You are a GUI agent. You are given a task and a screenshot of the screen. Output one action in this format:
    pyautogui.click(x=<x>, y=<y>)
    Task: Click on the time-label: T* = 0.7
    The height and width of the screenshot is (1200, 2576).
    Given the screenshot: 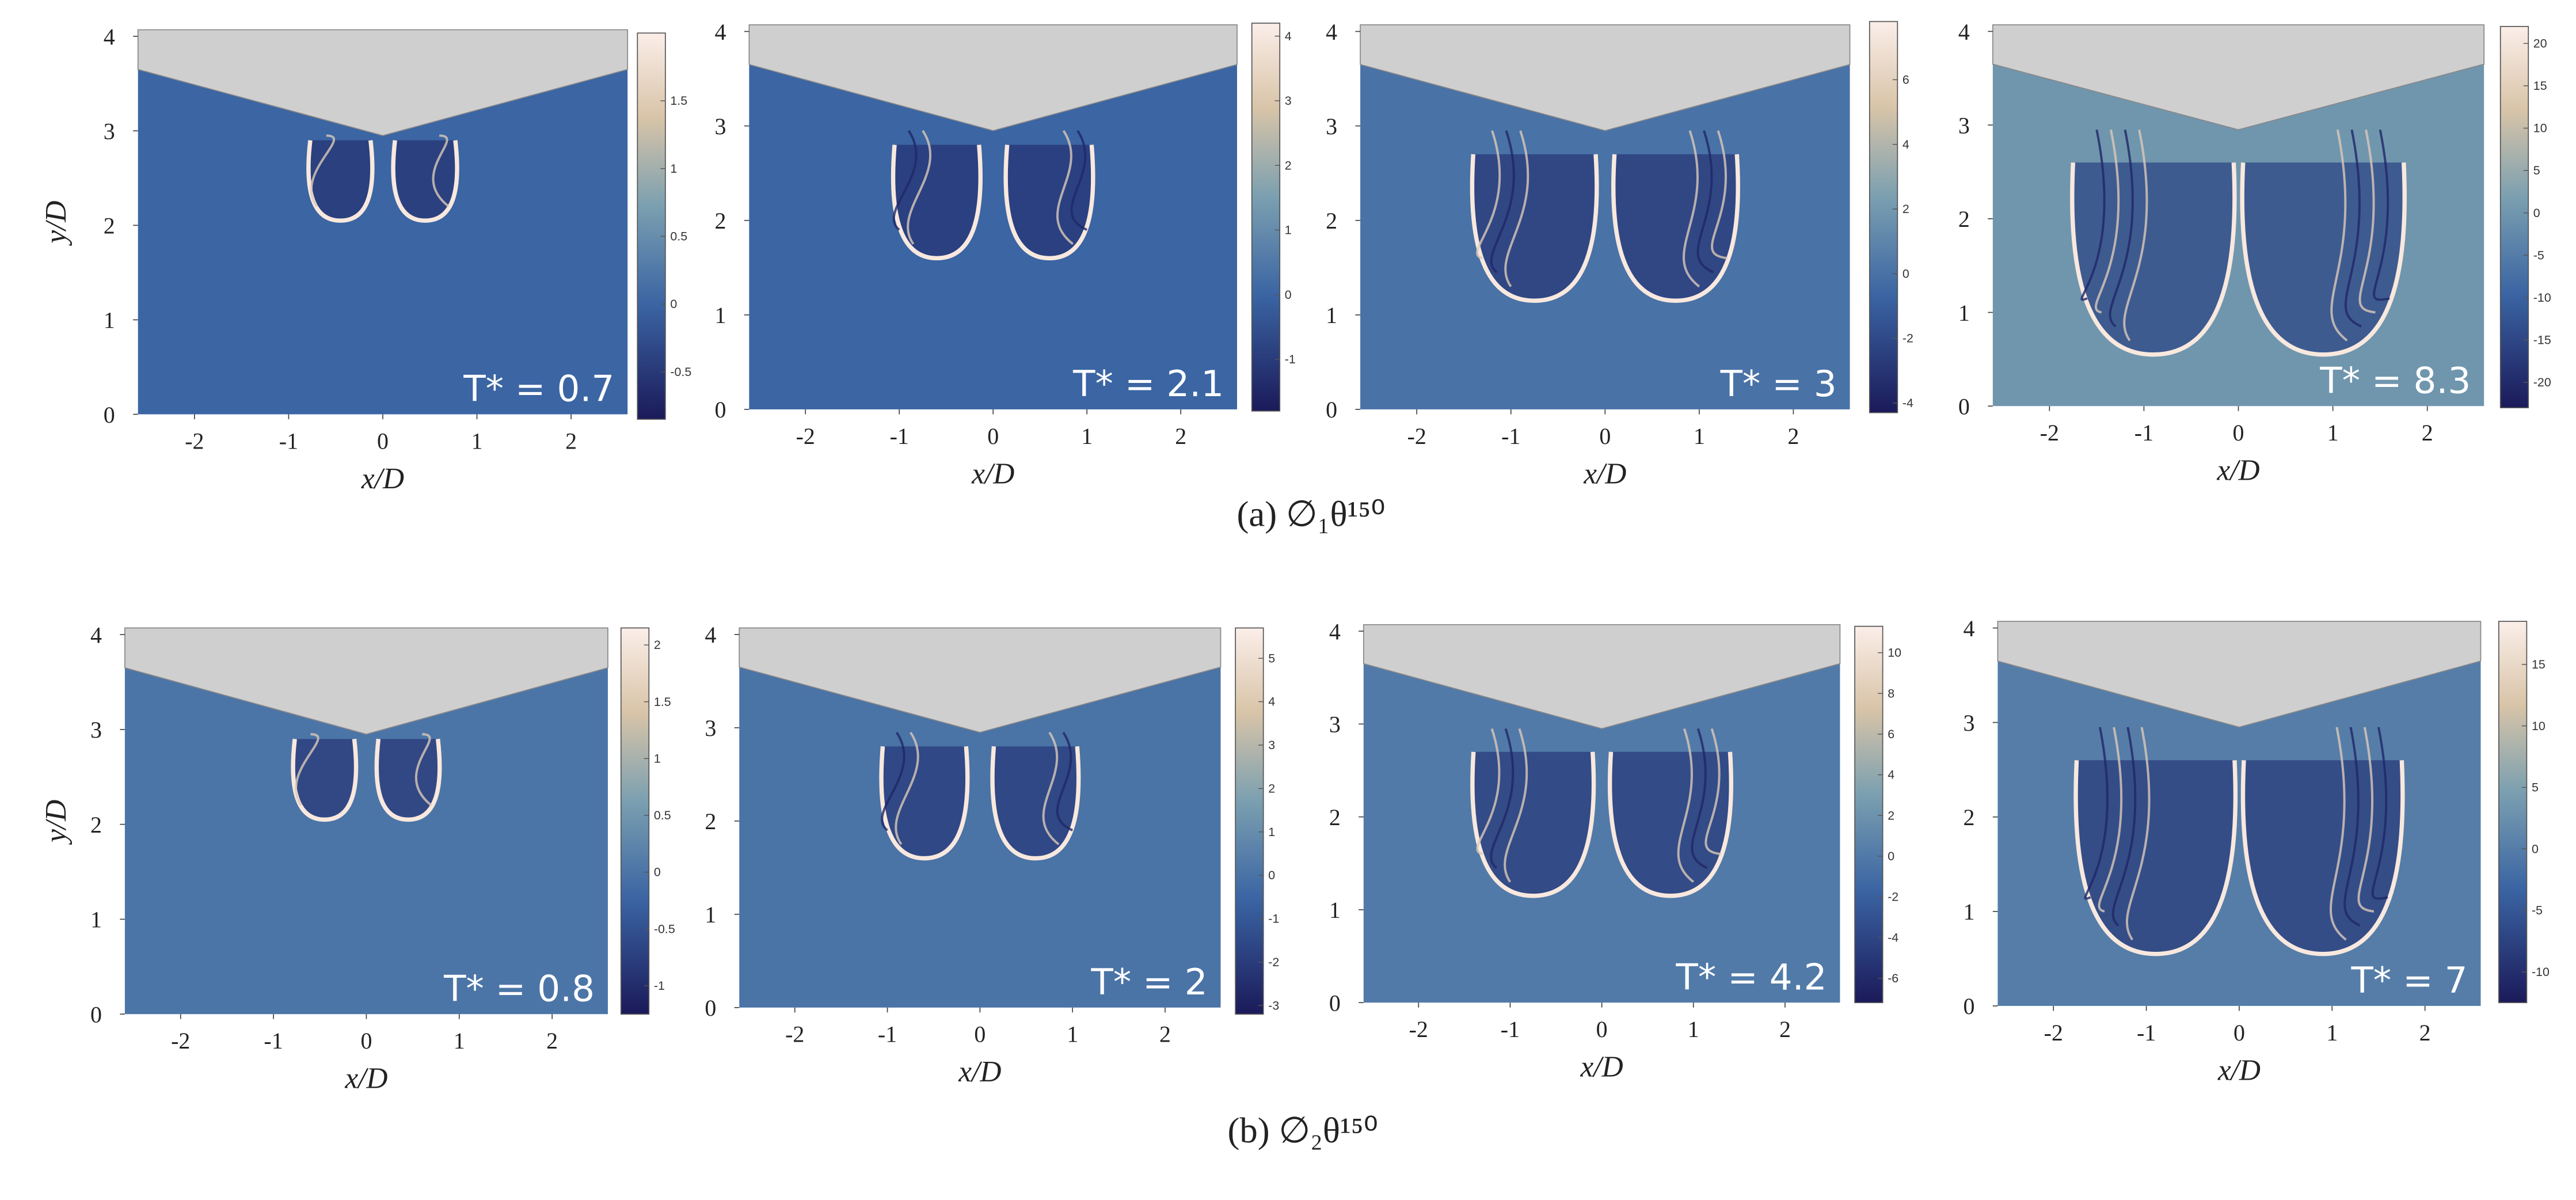 What is the action you would take?
    pyautogui.click(x=538, y=389)
    